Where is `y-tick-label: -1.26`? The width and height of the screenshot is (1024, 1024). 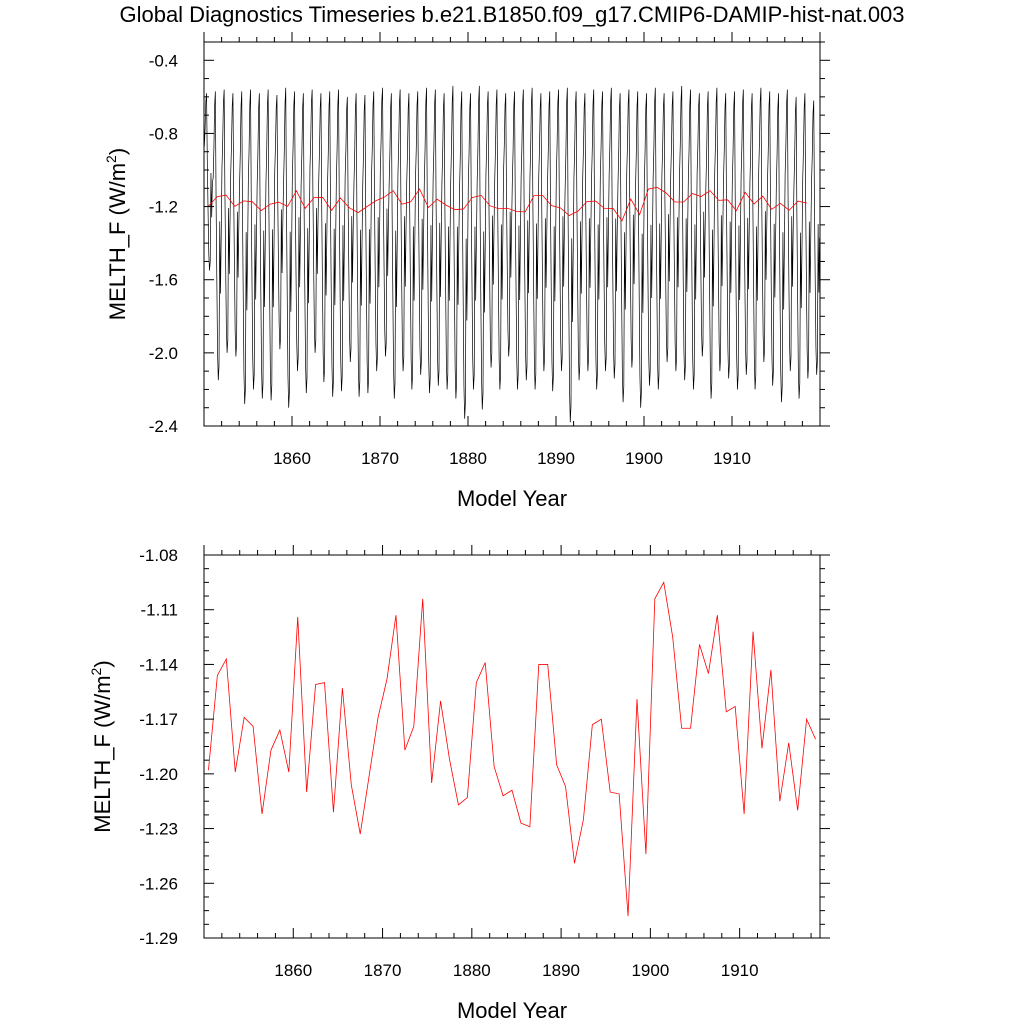
y-tick-label: -1.26 is located at coordinates (158, 883).